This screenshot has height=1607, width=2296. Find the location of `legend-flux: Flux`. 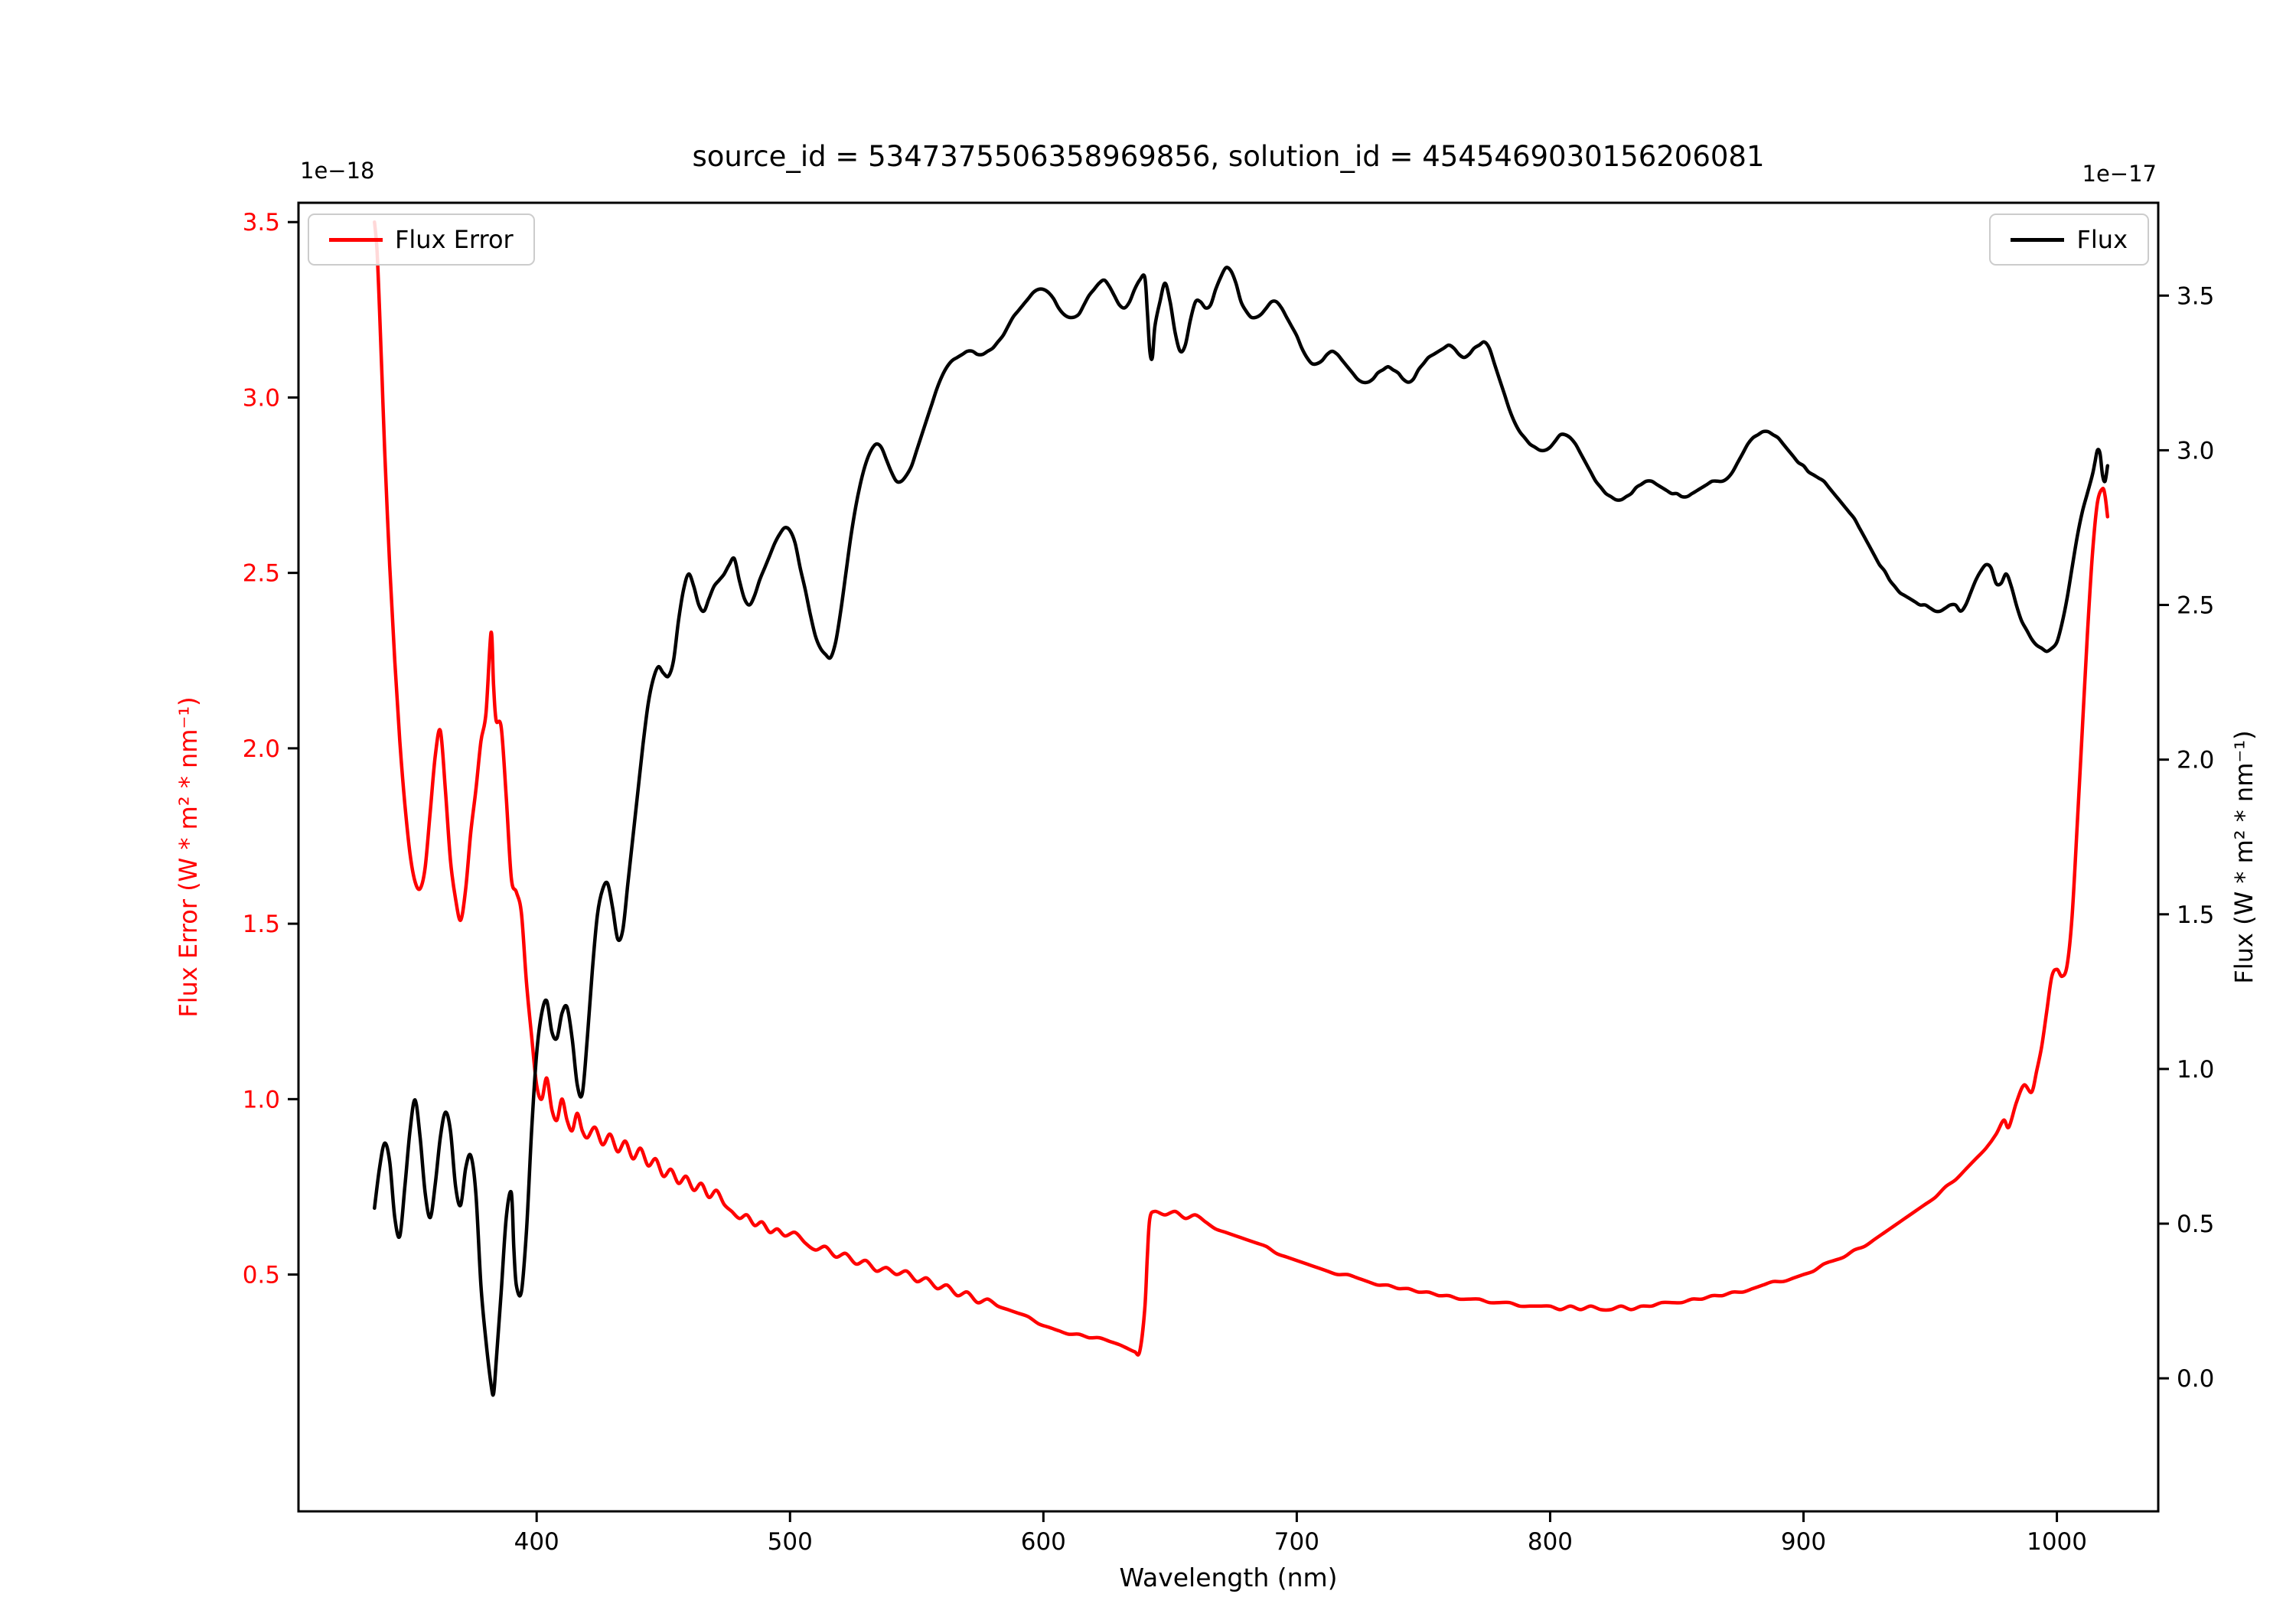

legend-flux: Flux is located at coordinates (2069, 240).